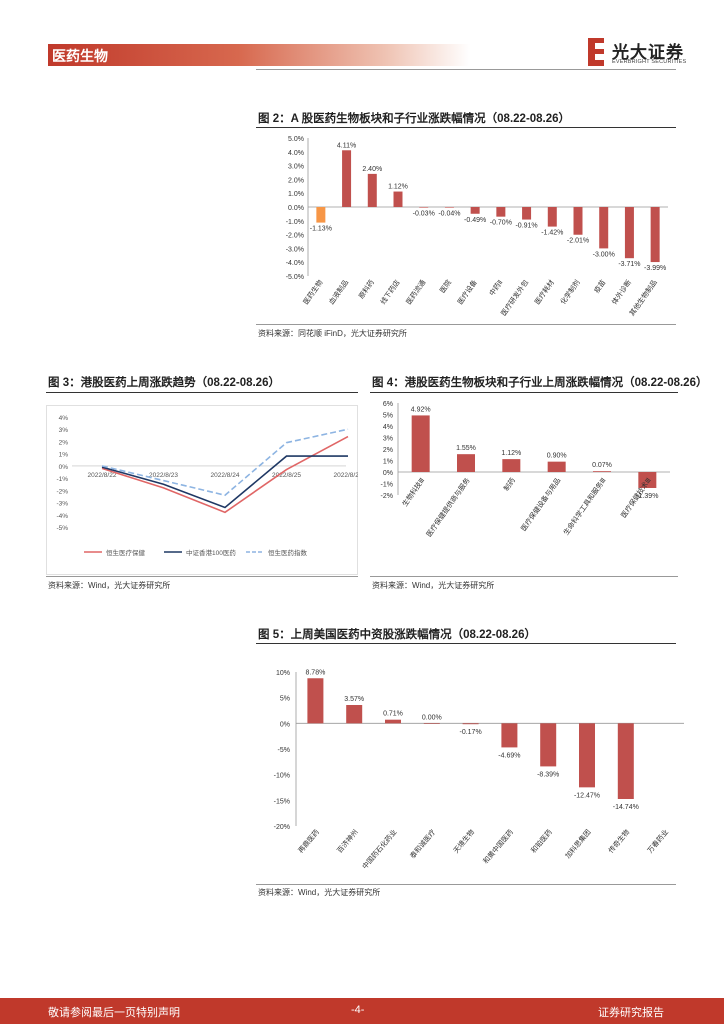 This screenshot has height=1024, width=724. I want to click on category-label: 医院, so click(445, 286).